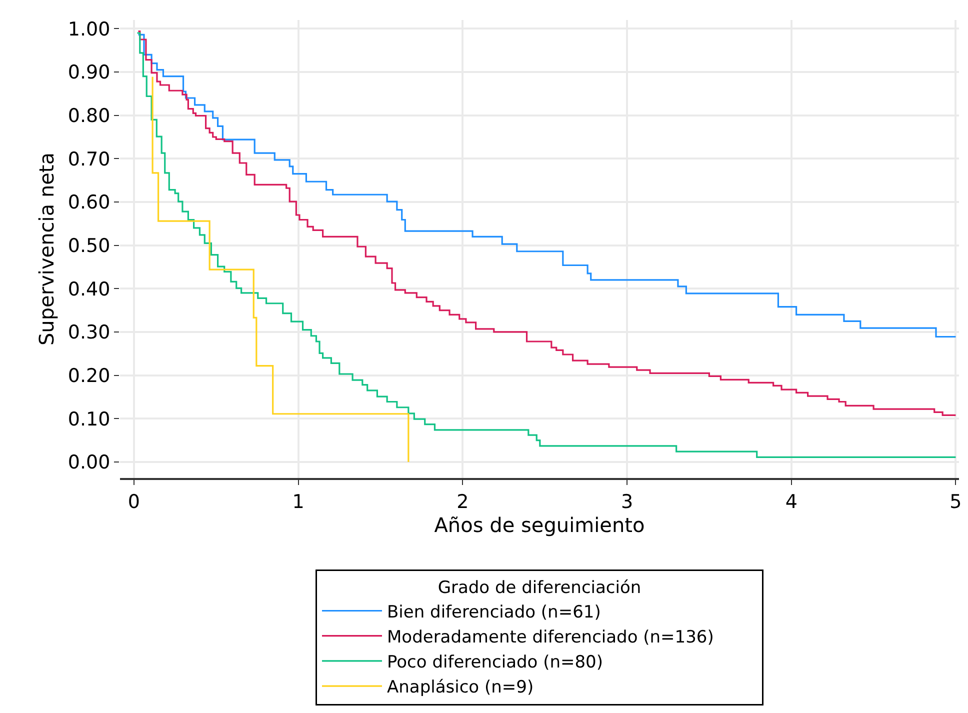 The width and height of the screenshot is (968, 713). Describe the element at coordinates (550, 637) in the screenshot. I see `legend-label: Moderadamente diferenciado (n=136)` at that location.